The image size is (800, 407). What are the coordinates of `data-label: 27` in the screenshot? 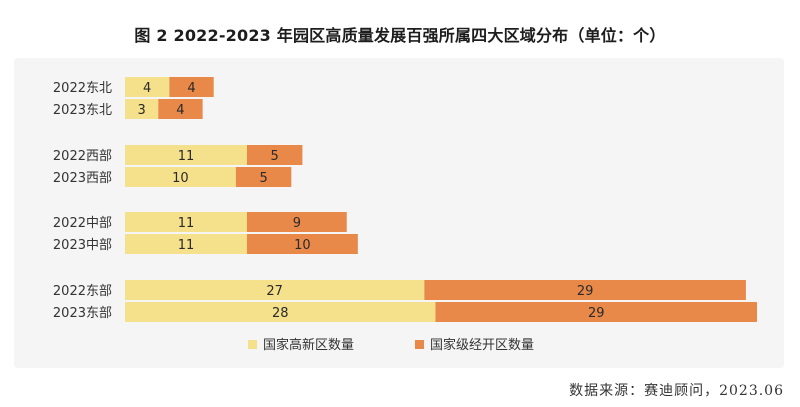 It's located at (274, 291).